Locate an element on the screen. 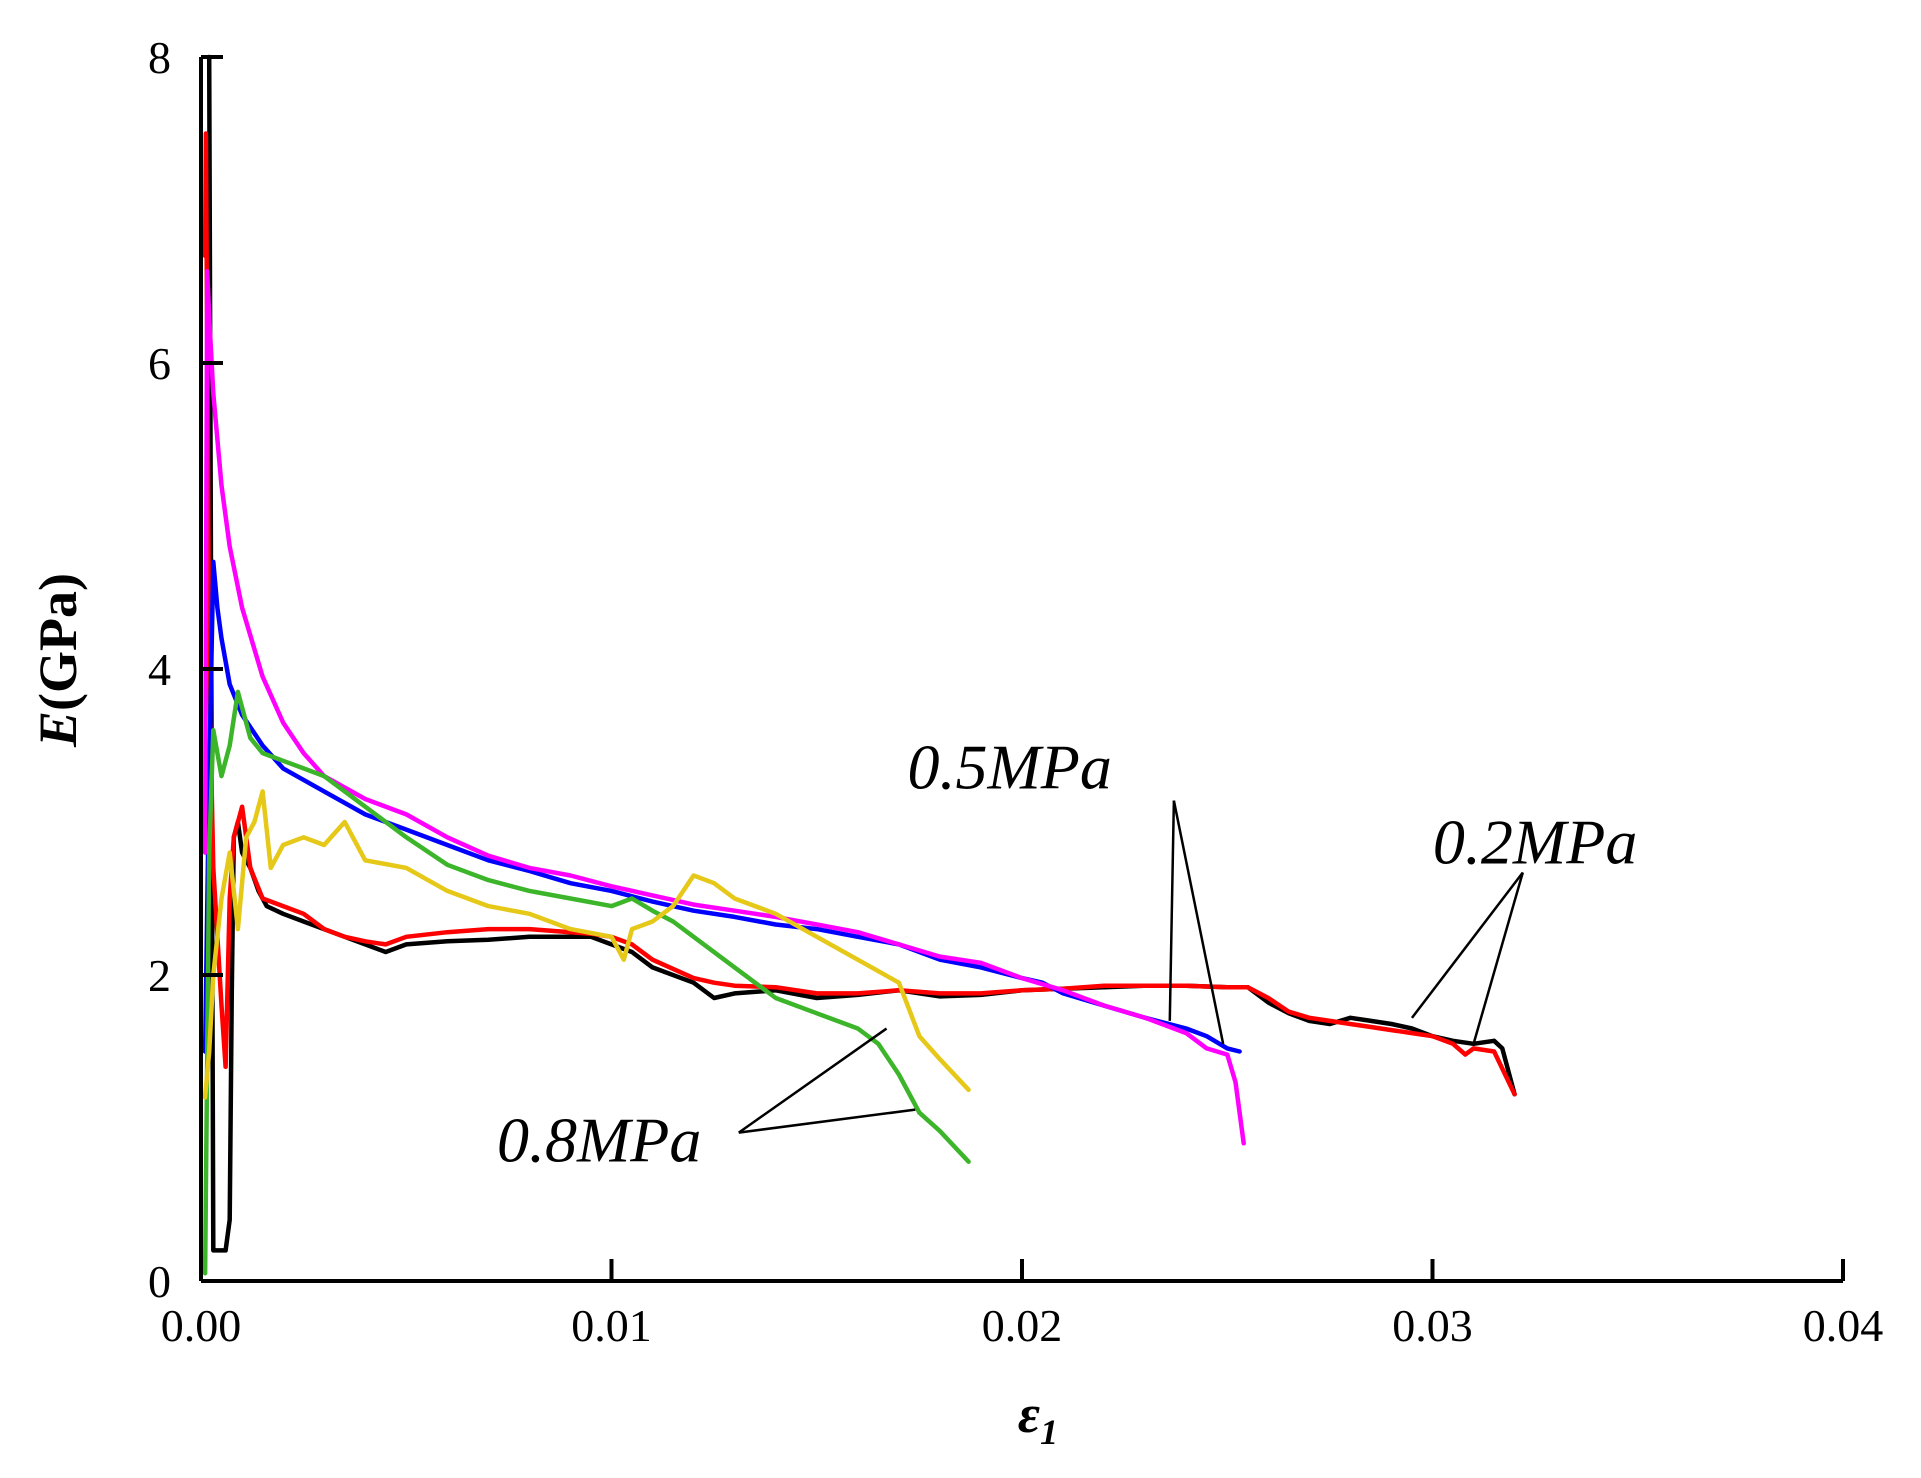 Image resolution: width=1921 pixels, height=1478 pixels. x-tick-label: 0.03 is located at coordinates (1432, 1325).